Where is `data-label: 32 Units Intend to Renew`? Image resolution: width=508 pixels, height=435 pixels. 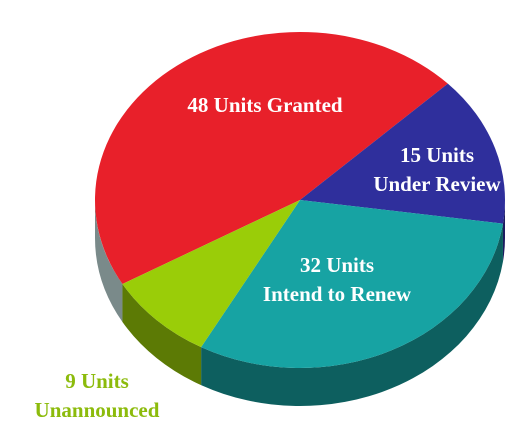
data-label: 32 Units Intend to Renew is located at coordinates (337, 279).